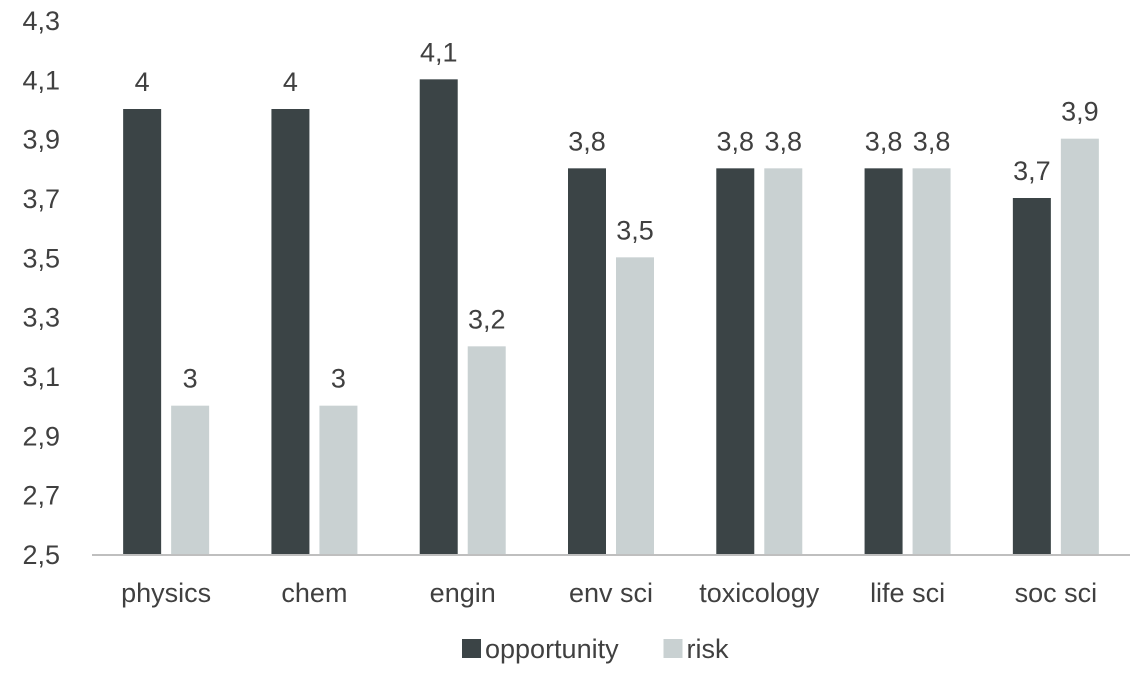 Image resolution: width=1137 pixels, height=674 pixels. Describe the element at coordinates (41, 80) in the screenshot. I see `y-tick-label: 4,1` at that location.